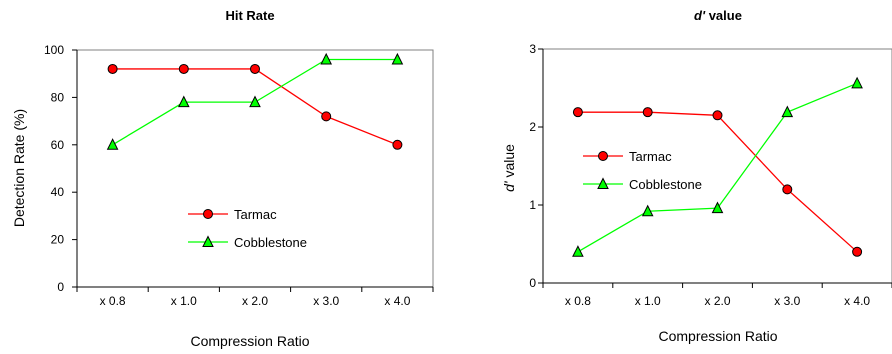  Describe the element at coordinates (232, 214) in the screenshot. I see `hit-rate-legend-tarmac: Tarmac` at that location.